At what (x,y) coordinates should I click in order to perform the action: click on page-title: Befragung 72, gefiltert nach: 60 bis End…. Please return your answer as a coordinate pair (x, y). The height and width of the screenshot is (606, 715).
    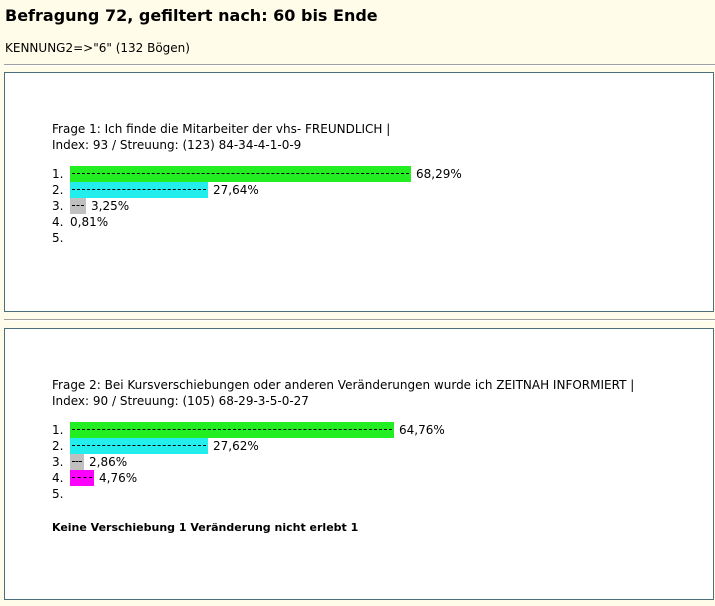
    Looking at the image, I should click on (191, 15).